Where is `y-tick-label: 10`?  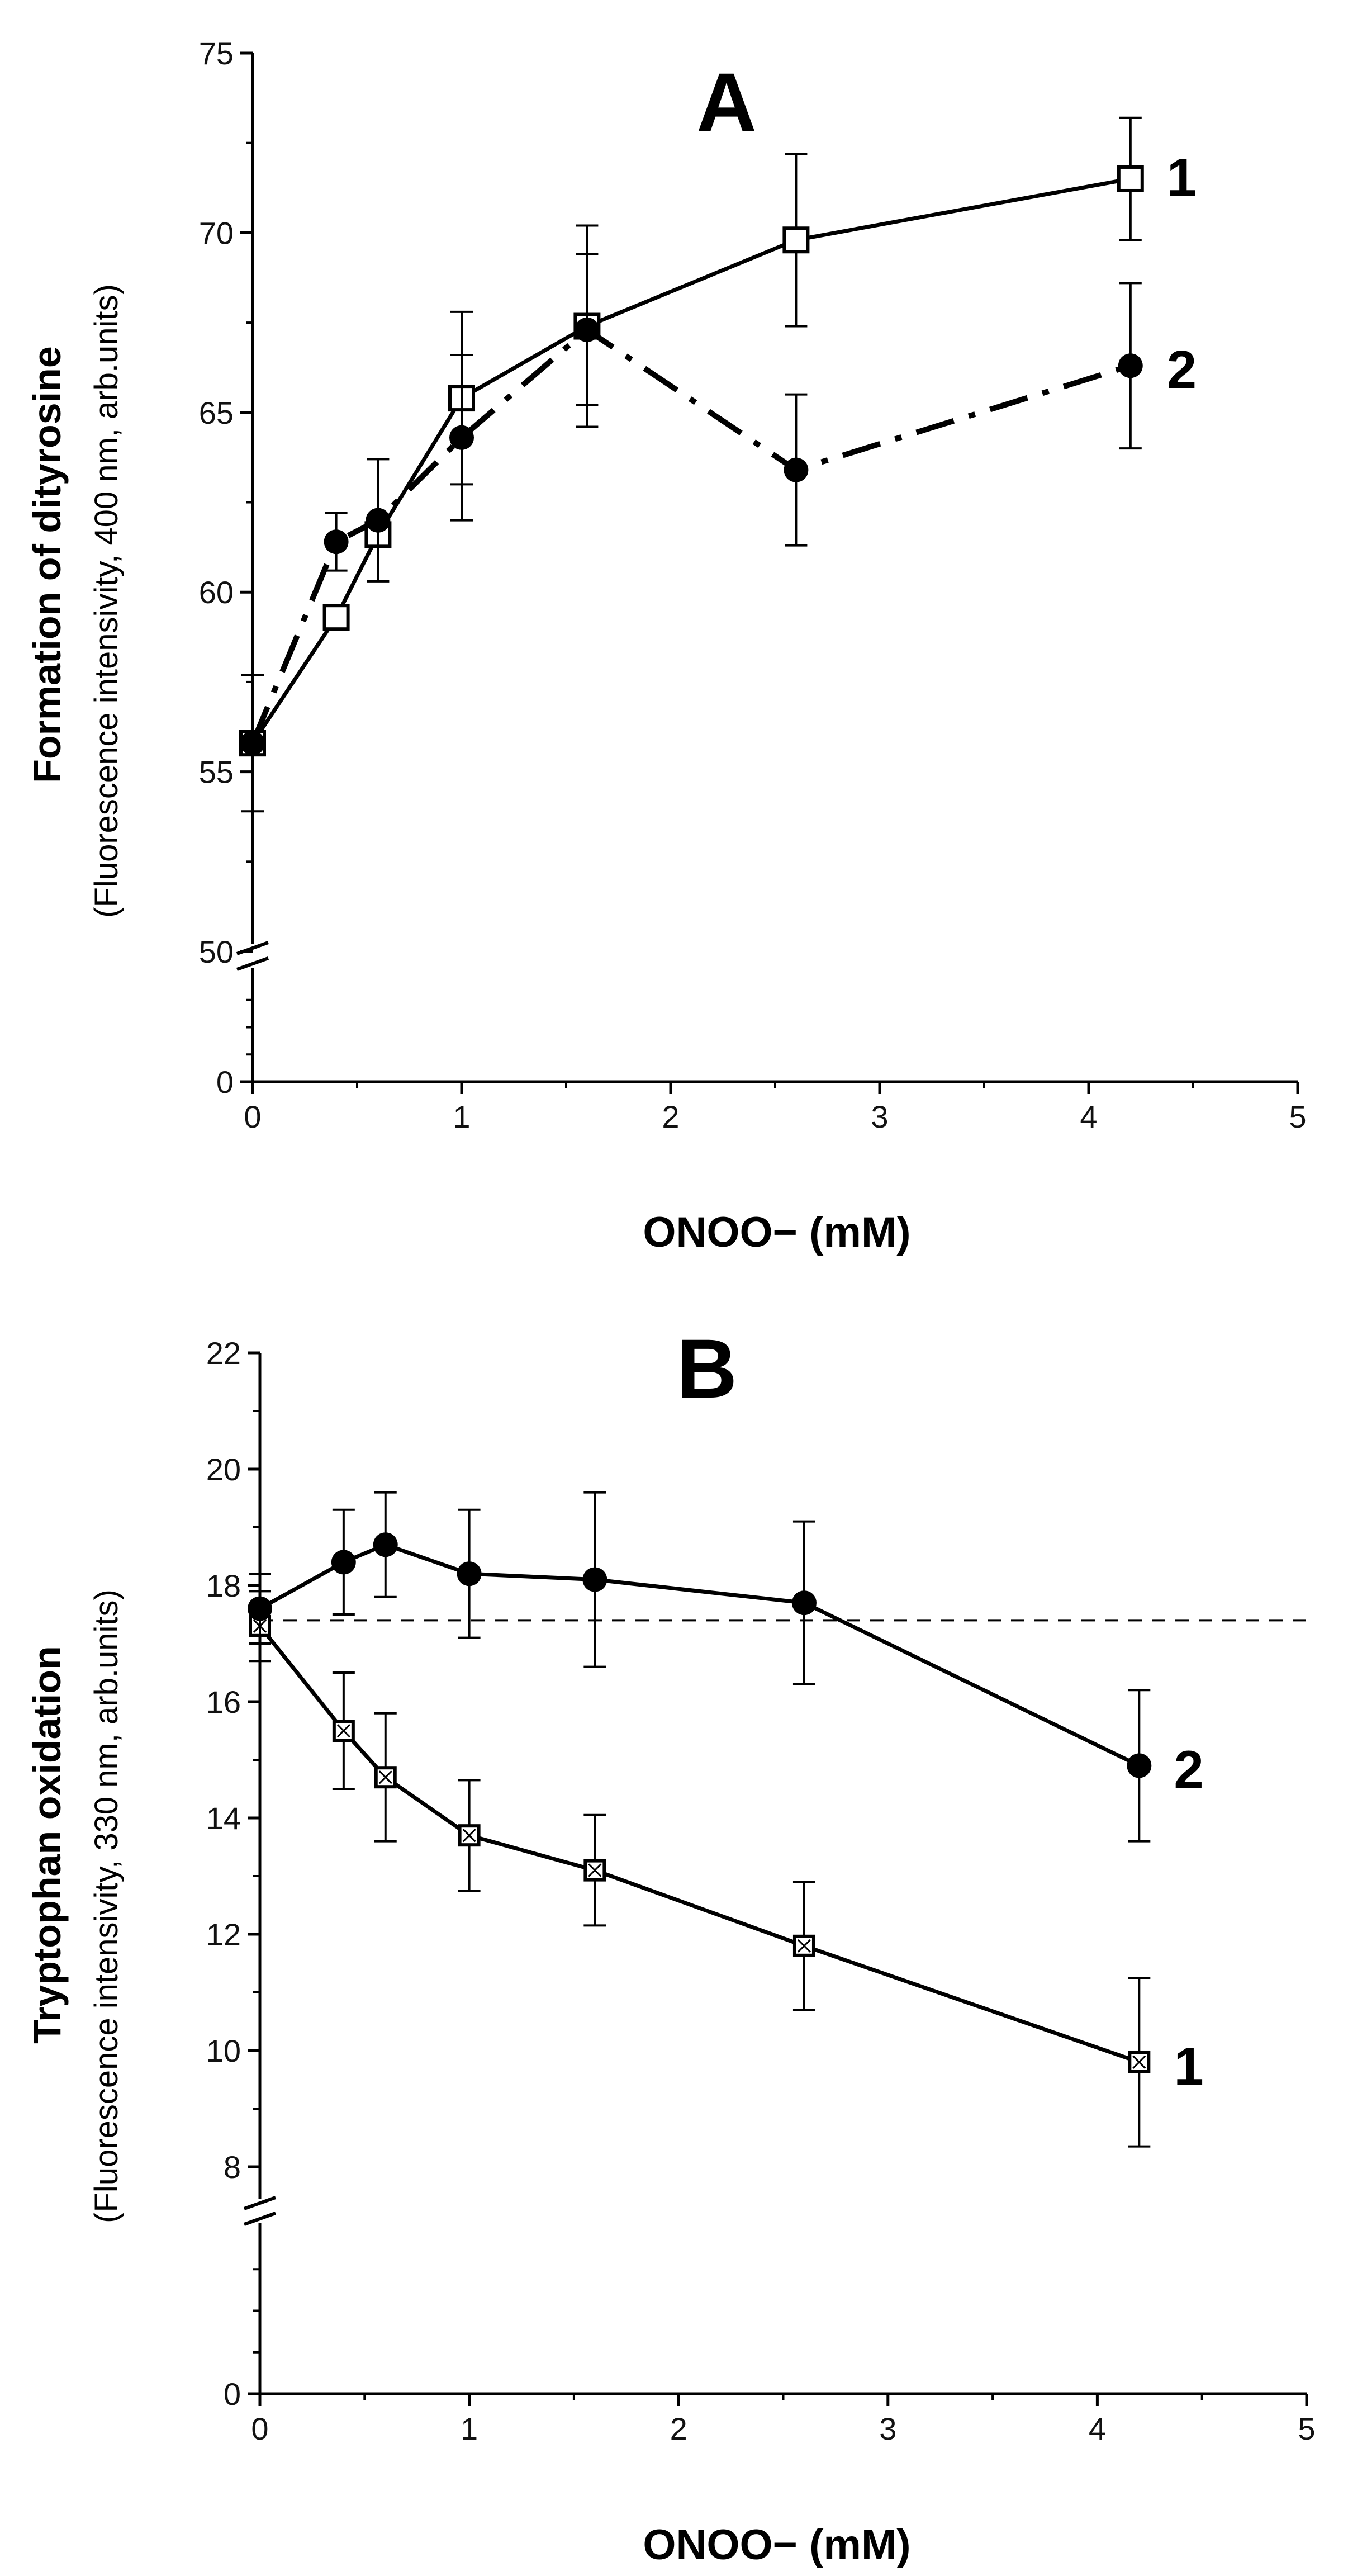 y-tick-label: 10 is located at coordinates (223, 2050).